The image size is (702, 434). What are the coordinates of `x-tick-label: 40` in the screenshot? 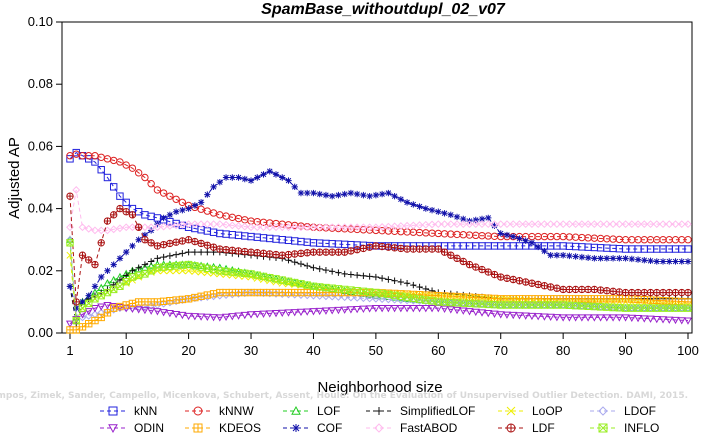 It's located at (313, 350).